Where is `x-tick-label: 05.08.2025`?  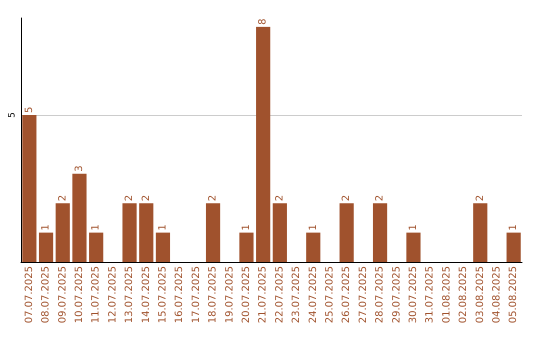 x-tick-label: 05.08.2025 is located at coordinates (514, 295).